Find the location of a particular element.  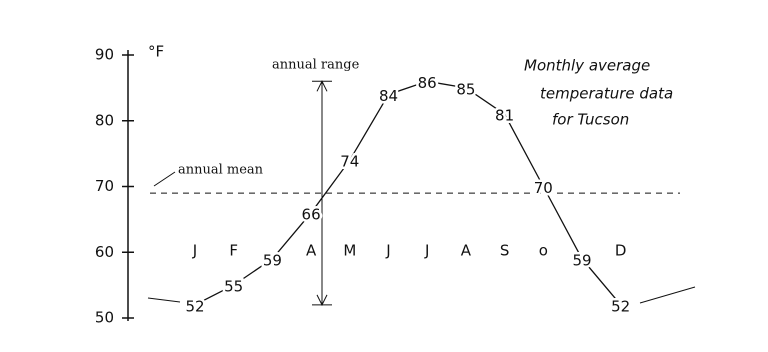

value-label: 55 is located at coordinates (233, 287).